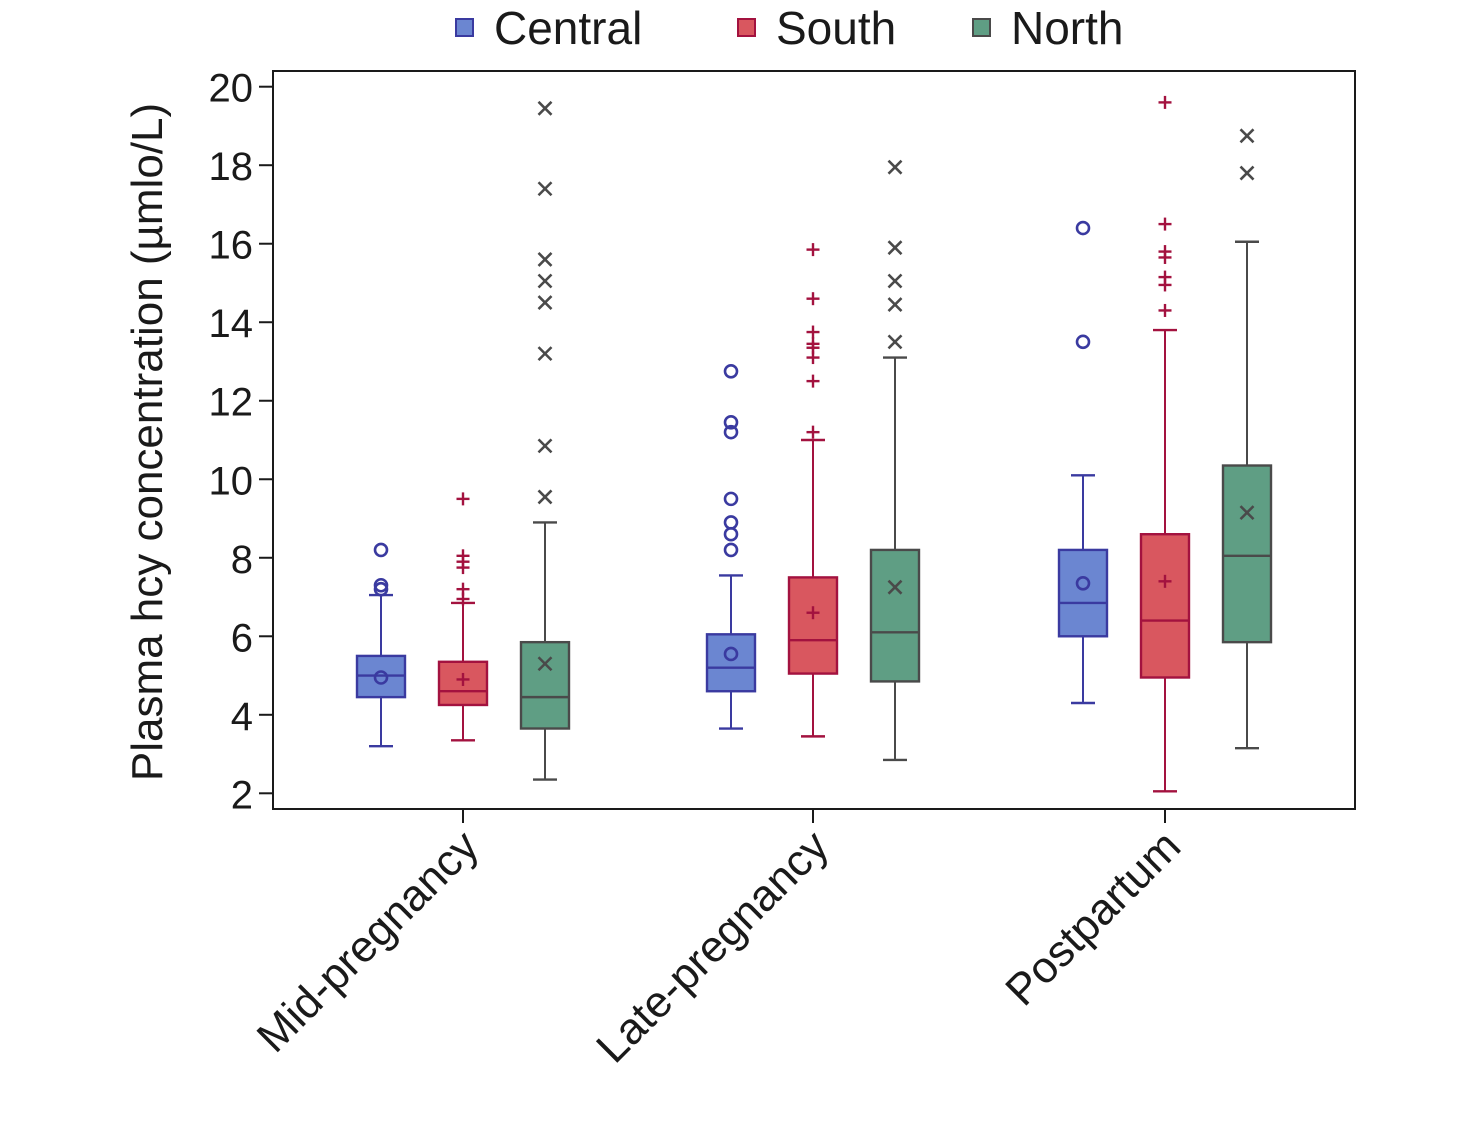 The height and width of the screenshot is (1125, 1476). Describe the element at coordinates (1067, 28) in the screenshot. I see `legend-label: North` at that location.